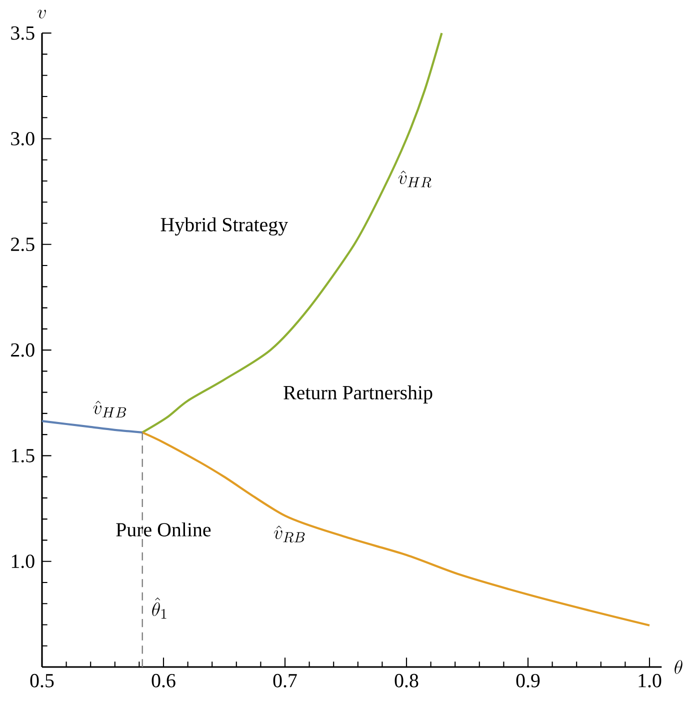 This screenshot has height=704, width=686. Describe the element at coordinates (163, 529) in the screenshot. I see `annotation: Pure Online` at that location.